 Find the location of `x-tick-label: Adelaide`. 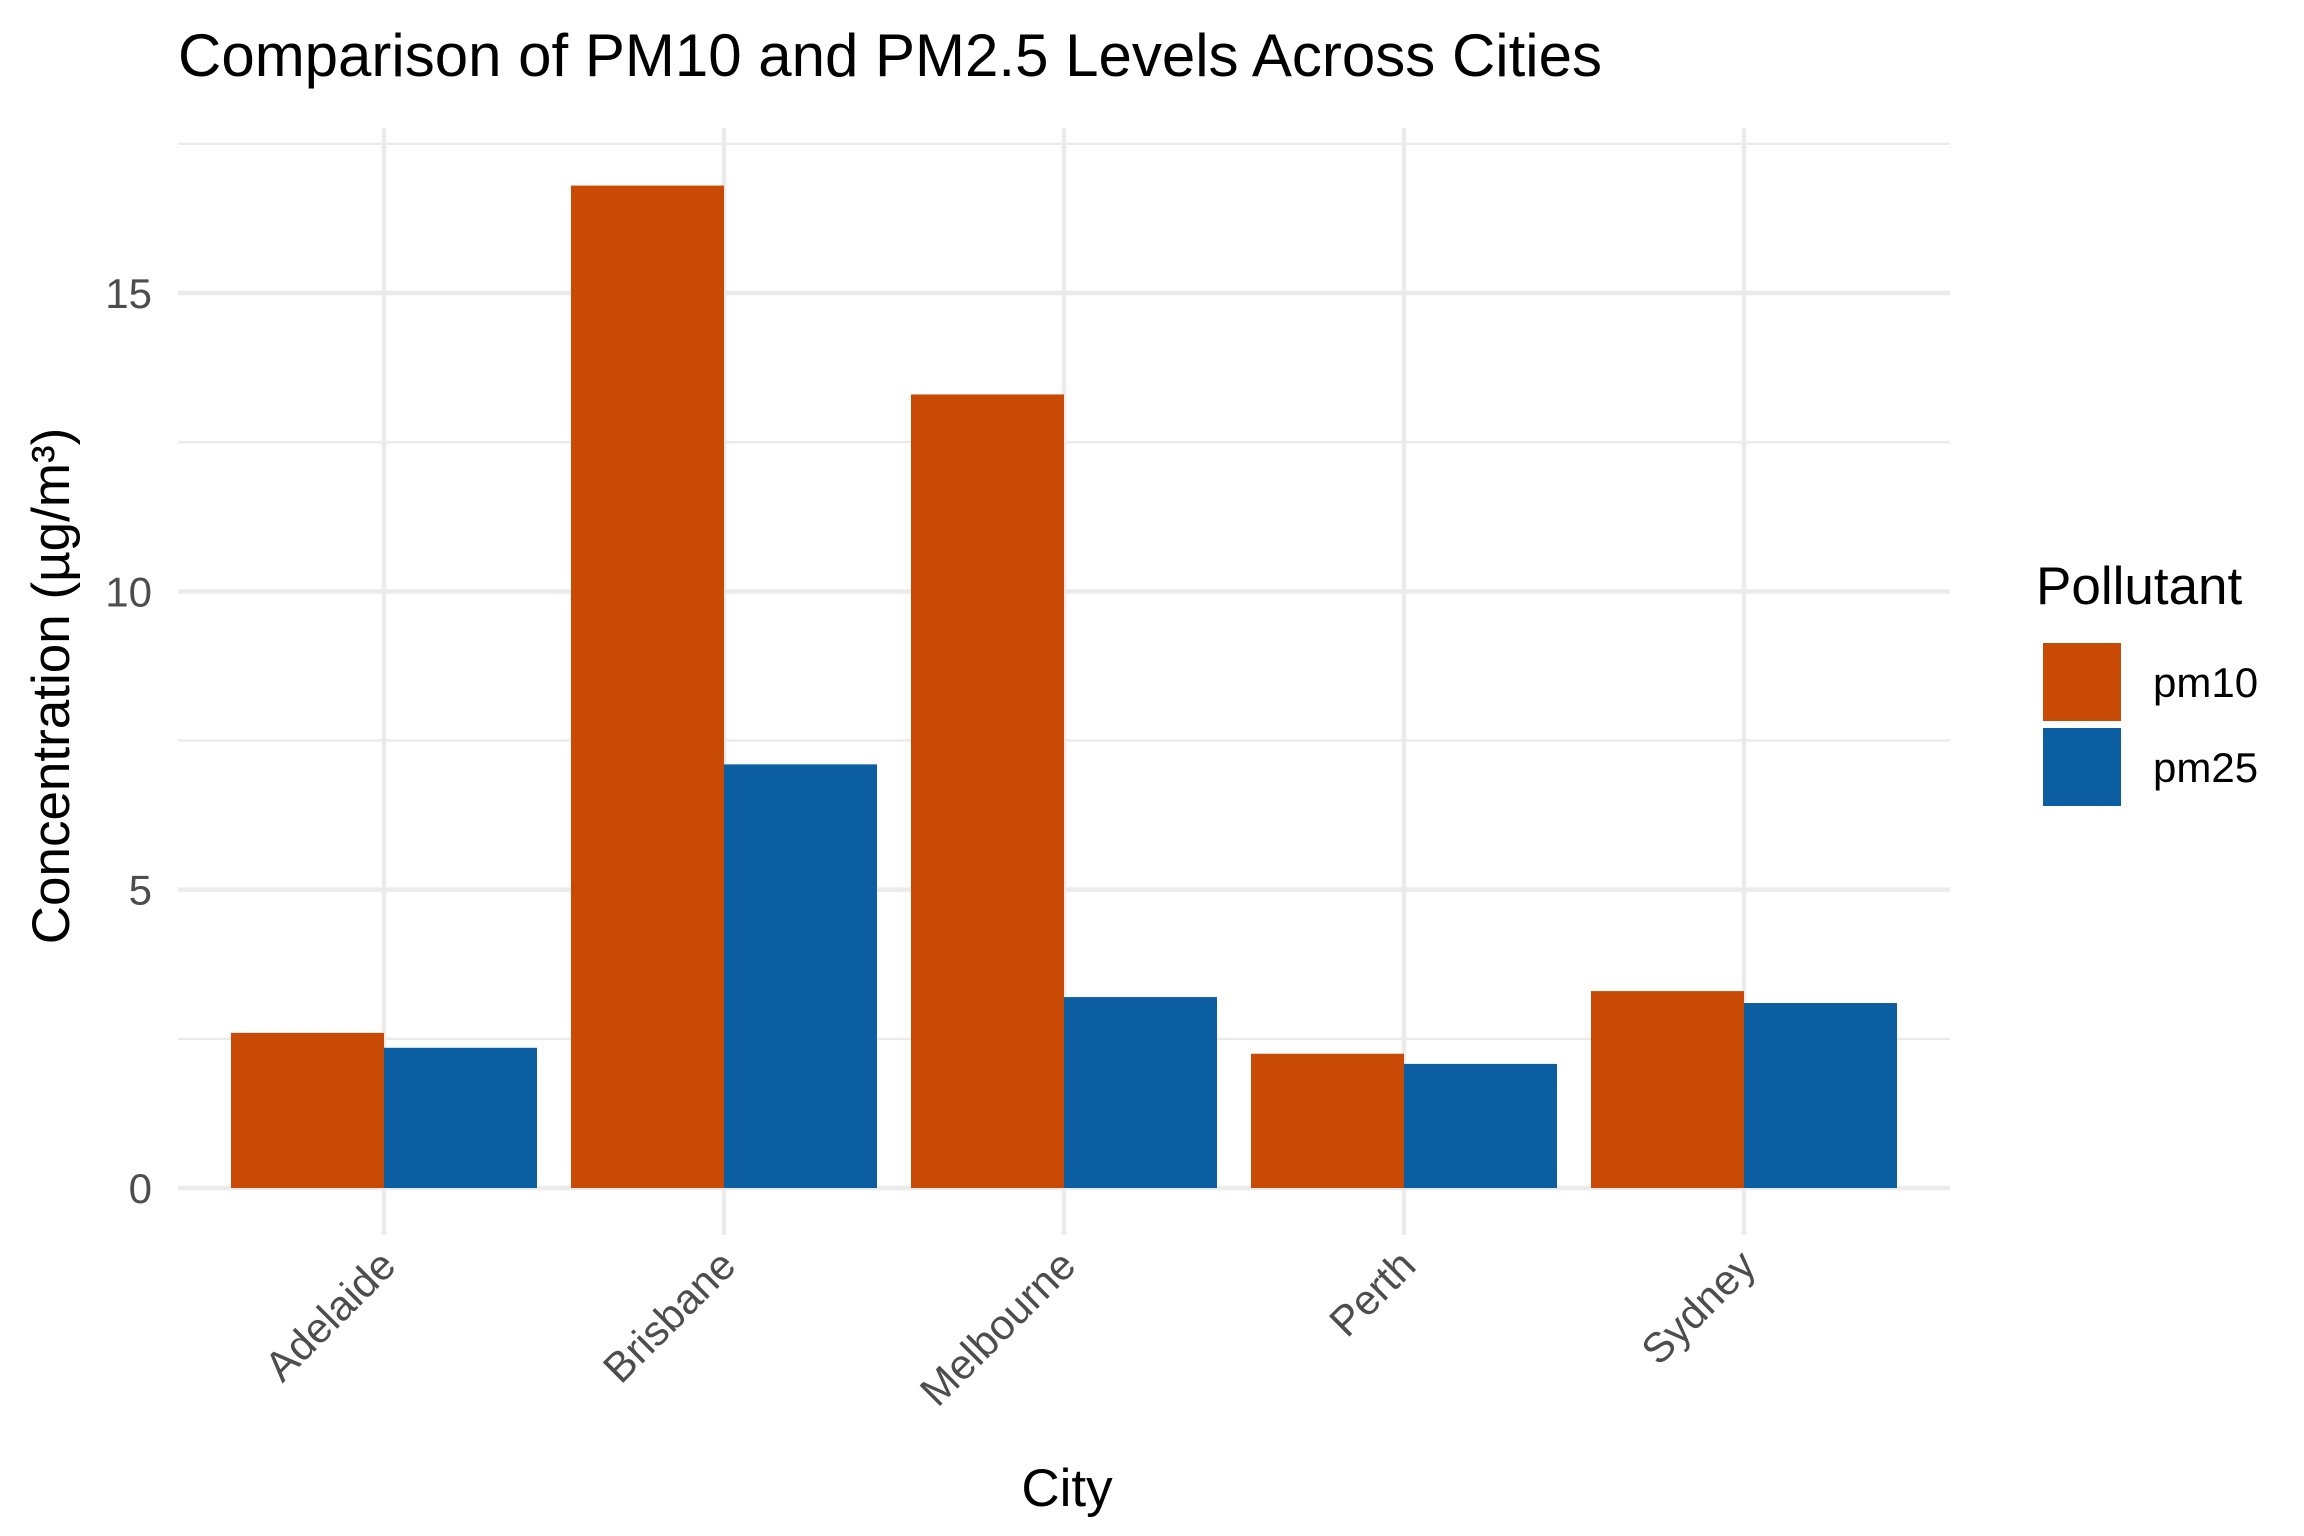

x-tick-label: Adelaide is located at coordinates (330, 1315).